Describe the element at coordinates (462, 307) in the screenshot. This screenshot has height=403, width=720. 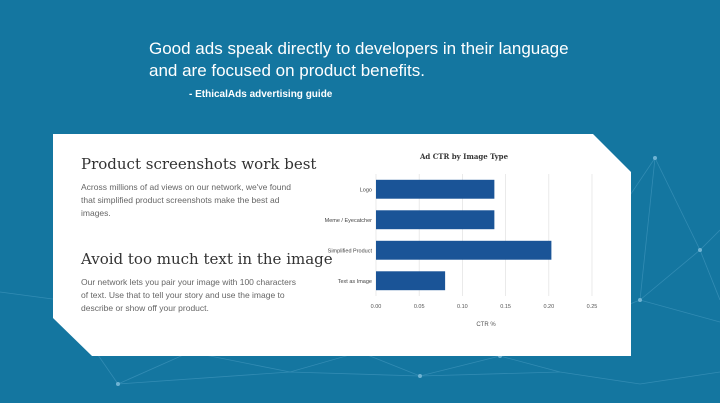
I see `x-tick-label-2: 0.10` at that location.